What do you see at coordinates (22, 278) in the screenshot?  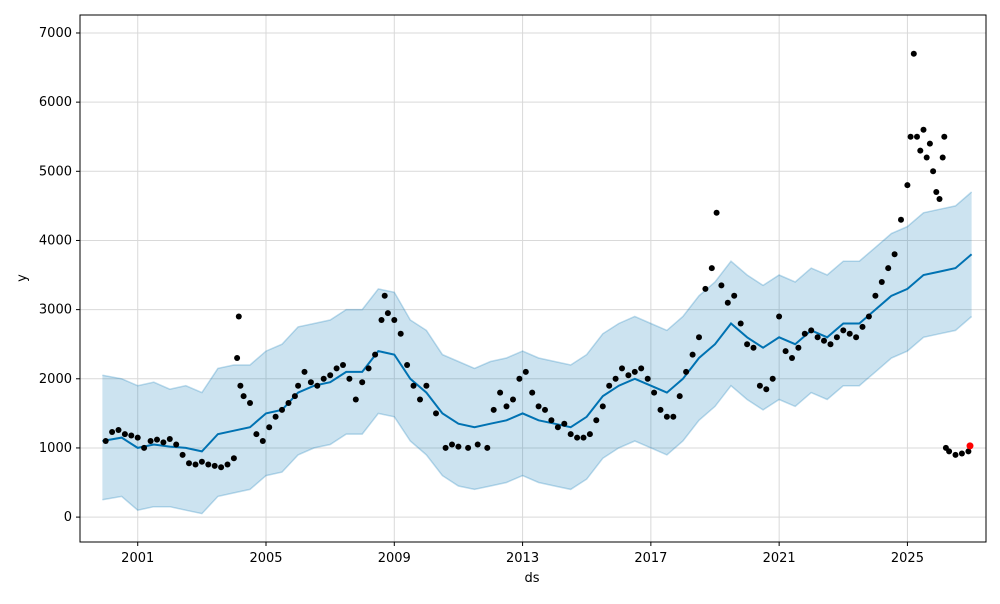 I see `y-axis-label: y` at bounding box center [22, 278].